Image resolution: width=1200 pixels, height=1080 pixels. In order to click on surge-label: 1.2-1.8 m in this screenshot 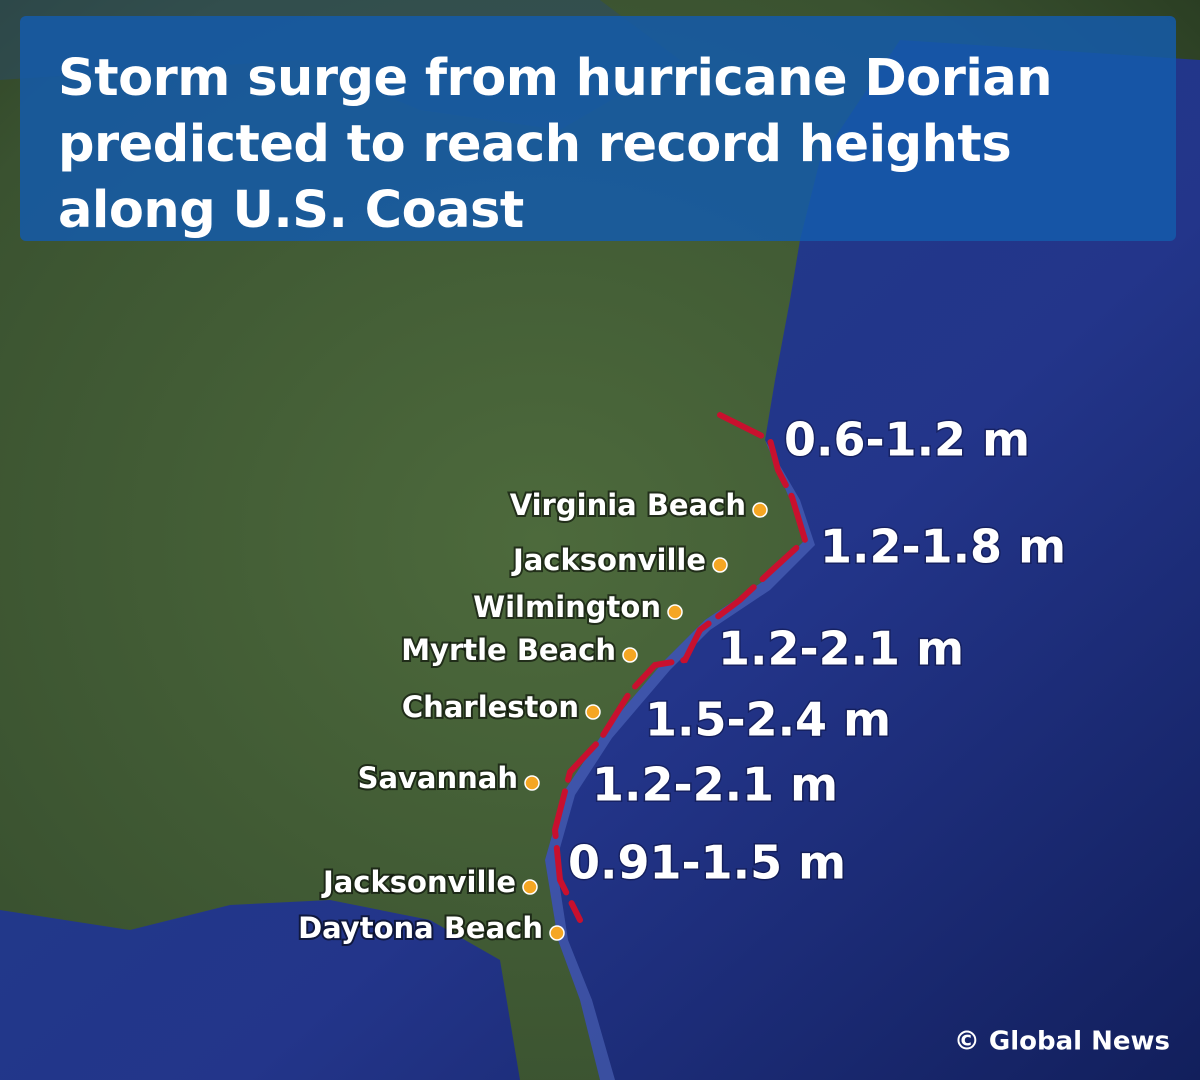, I will do `click(943, 547)`.